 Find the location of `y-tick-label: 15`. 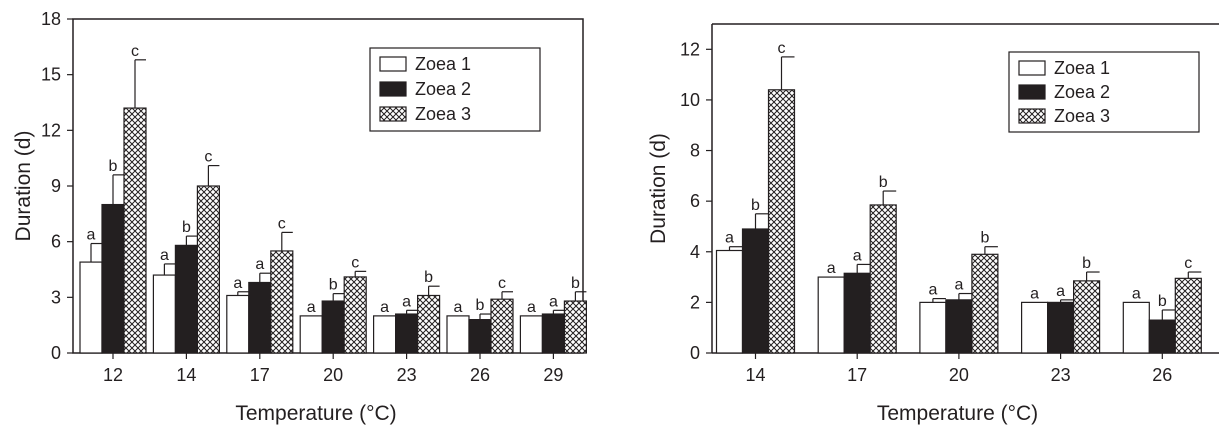

y-tick-label: 15 is located at coordinates (51, 75).